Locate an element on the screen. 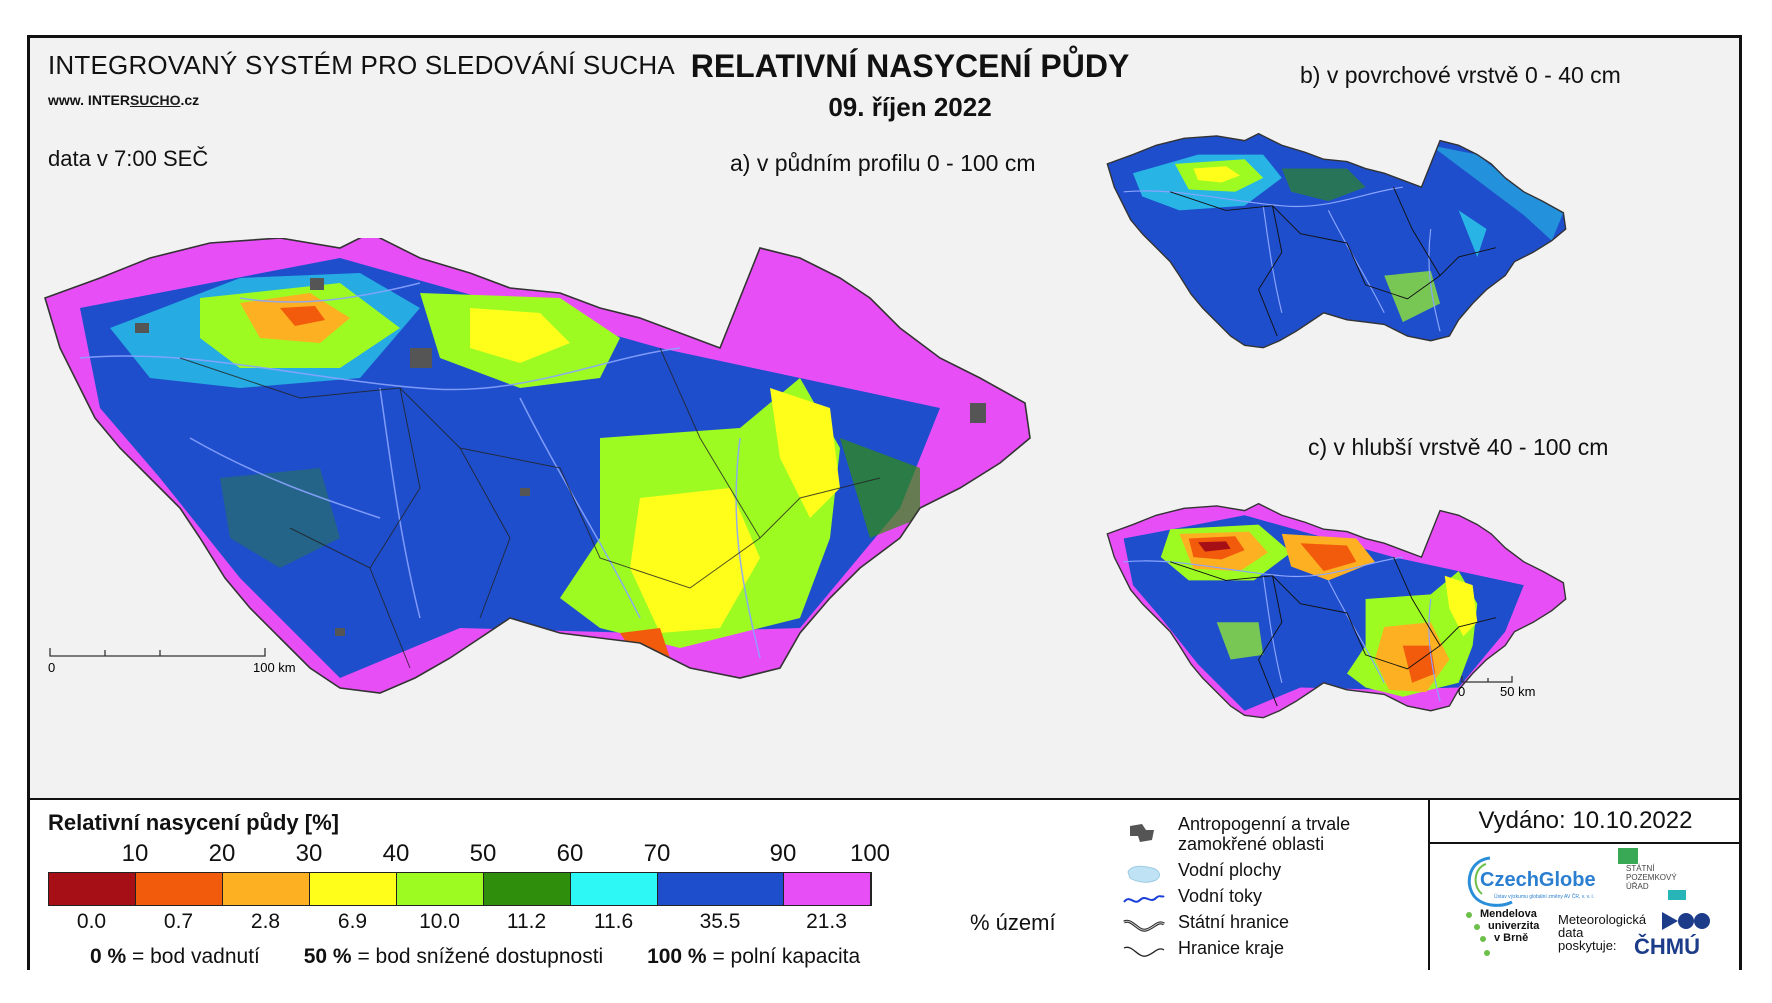  symbol-region-border-label: Hranice kraje is located at coordinates (1231, 948).